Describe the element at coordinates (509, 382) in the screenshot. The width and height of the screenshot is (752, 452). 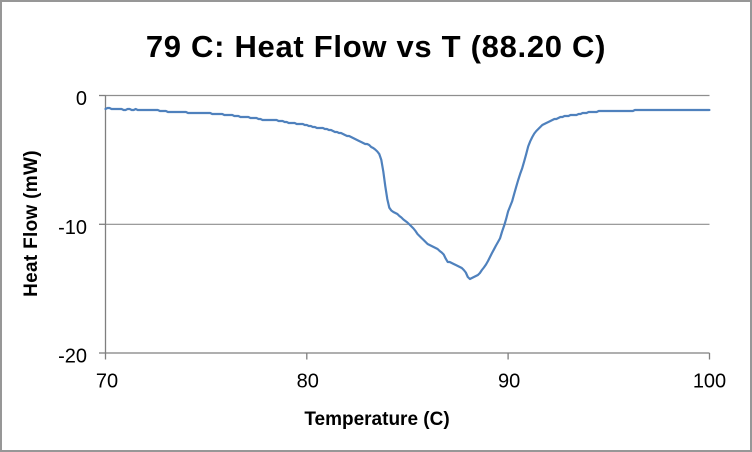
I see `svg-text: 90` at that location.